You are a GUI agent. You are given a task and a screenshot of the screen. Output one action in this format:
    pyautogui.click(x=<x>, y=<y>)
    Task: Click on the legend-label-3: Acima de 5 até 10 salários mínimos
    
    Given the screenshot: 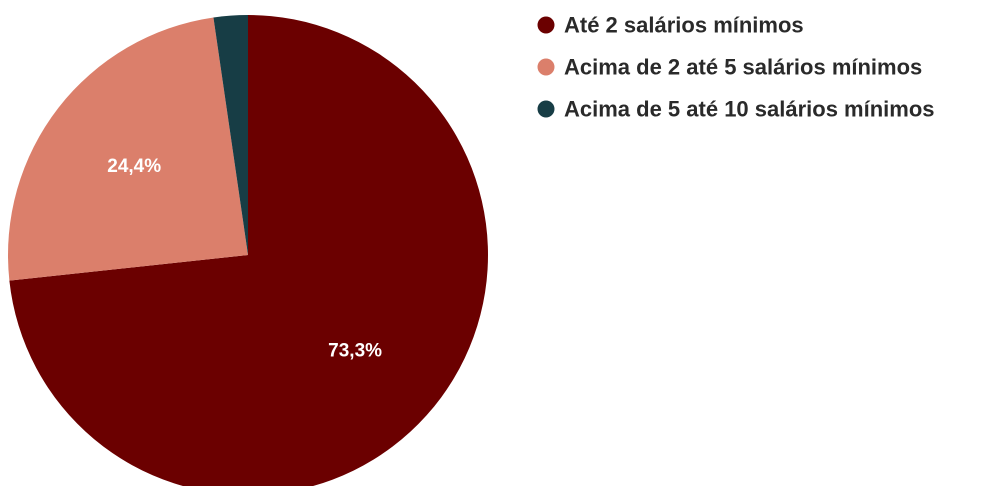 What is the action you would take?
    pyautogui.click(x=749, y=109)
    